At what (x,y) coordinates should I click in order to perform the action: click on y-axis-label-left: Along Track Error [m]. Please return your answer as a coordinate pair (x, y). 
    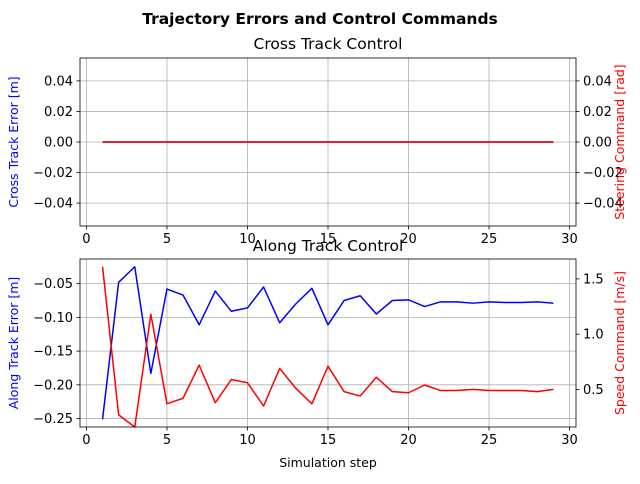
    Looking at the image, I should click on (13, 343).